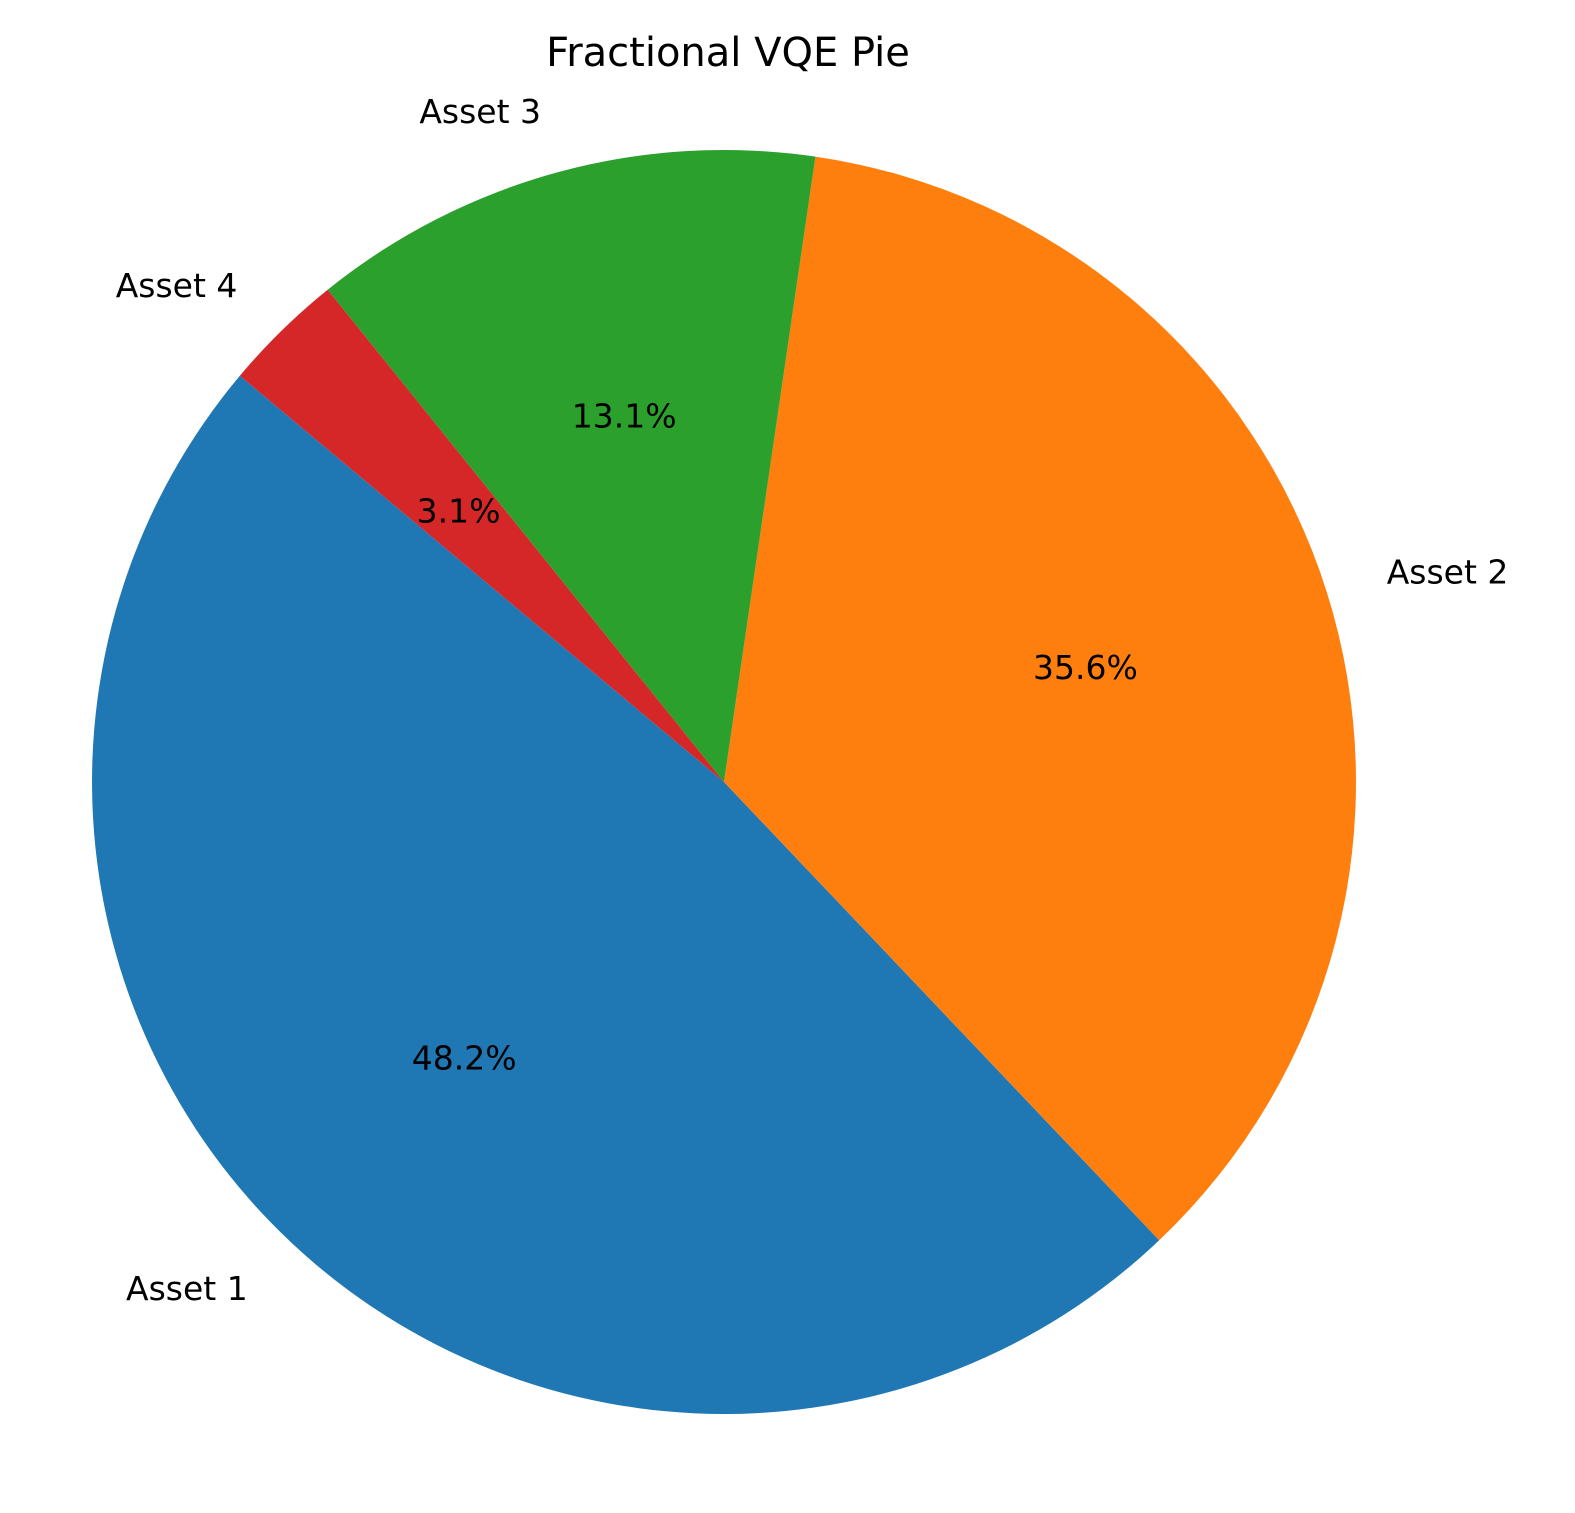  I want to click on slice-value-label-1: 48.2%, so click(464, 1058).